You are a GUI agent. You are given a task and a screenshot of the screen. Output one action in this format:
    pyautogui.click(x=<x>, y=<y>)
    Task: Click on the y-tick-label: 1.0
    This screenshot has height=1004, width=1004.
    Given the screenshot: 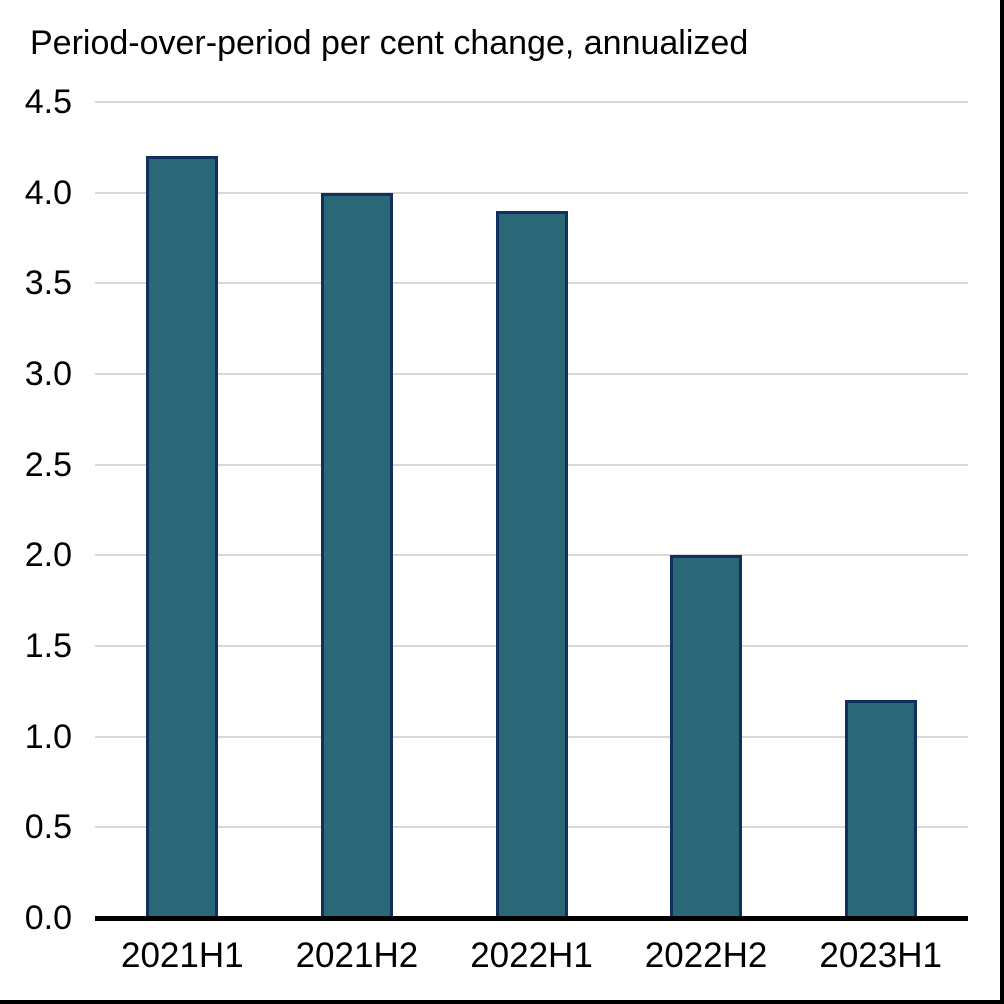 What is the action you would take?
    pyautogui.click(x=48, y=736)
    